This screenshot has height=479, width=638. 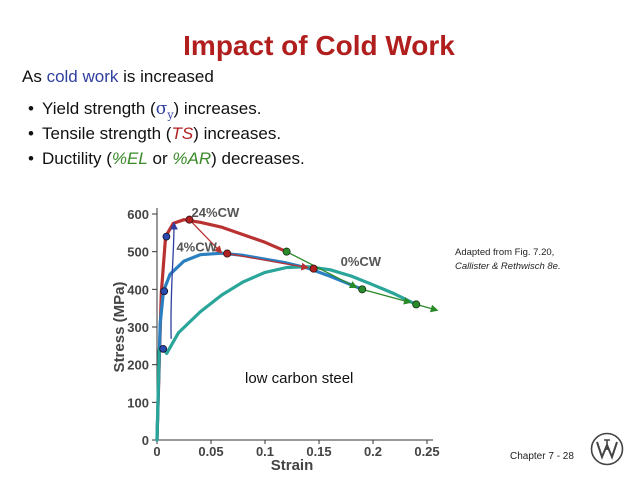 What do you see at coordinates (138, 252) in the screenshot?
I see `y-tick-label: 500` at bounding box center [138, 252].